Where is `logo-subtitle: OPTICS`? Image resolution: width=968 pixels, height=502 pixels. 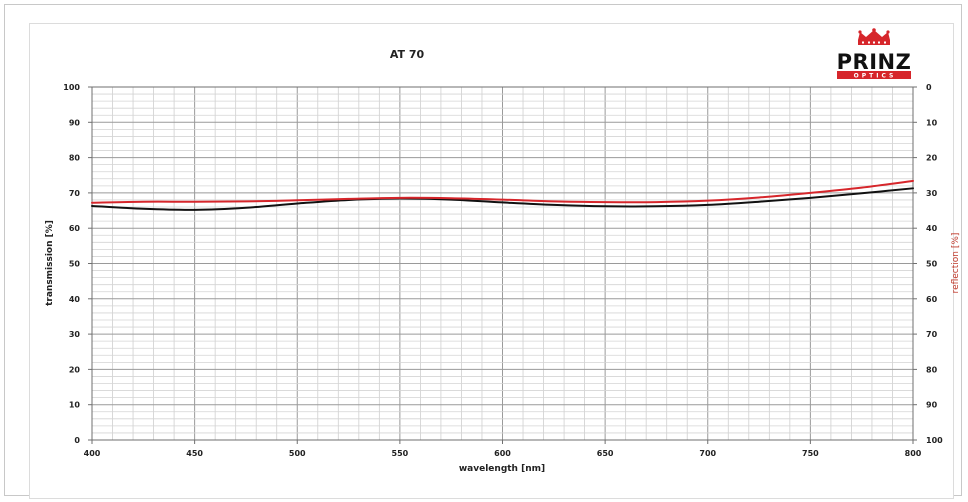
logo-subtitle: OPTICS is located at coordinates (875, 76).